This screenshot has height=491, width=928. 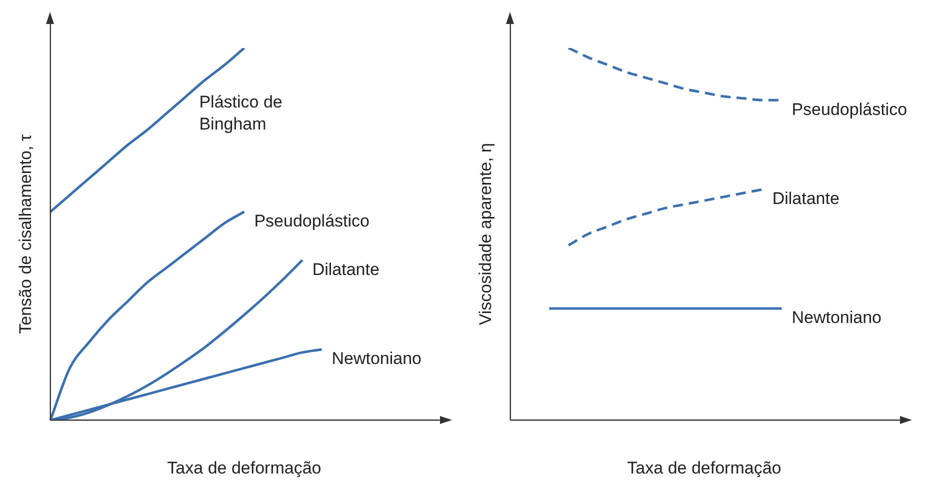 What do you see at coordinates (485, 234) in the screenshot?
I see `y-axis-title: Viscosidade aparente, η` at bounding box center [485, 234].